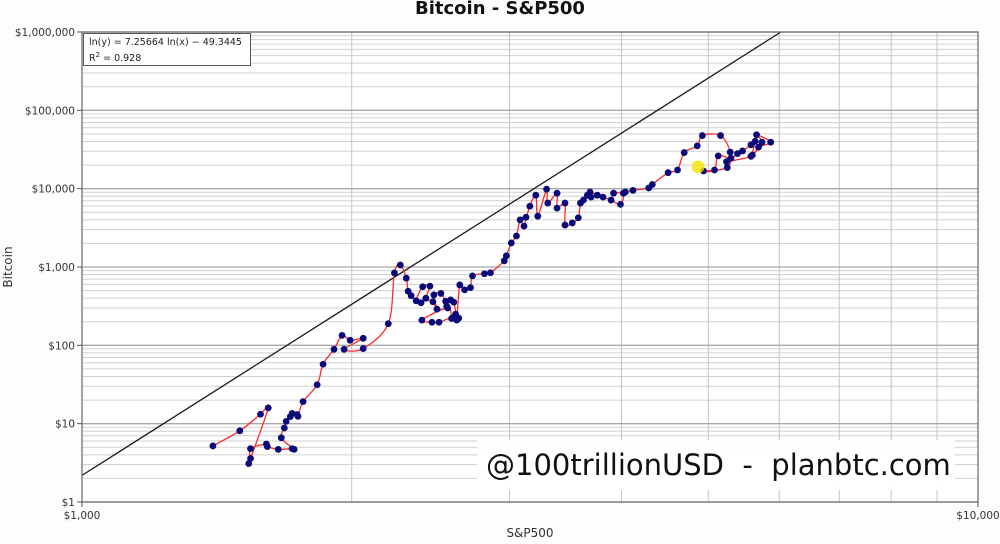 The image size is (1000, 544). What do you see at coordinates (98, 55) in the screenshot?
I see `superscript-two: 2` at bounding box center [98, 55].